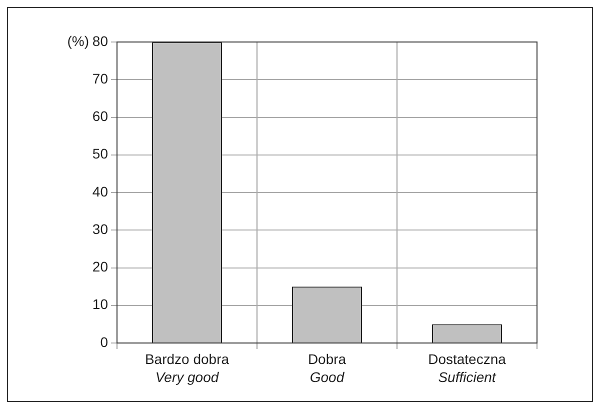 This screenshot has height=410, width=600. What do you see at coordinates (327, 367) in the screenshot?
I see `x-tick-label: Dobra Good` at bounding box center [327, 367].